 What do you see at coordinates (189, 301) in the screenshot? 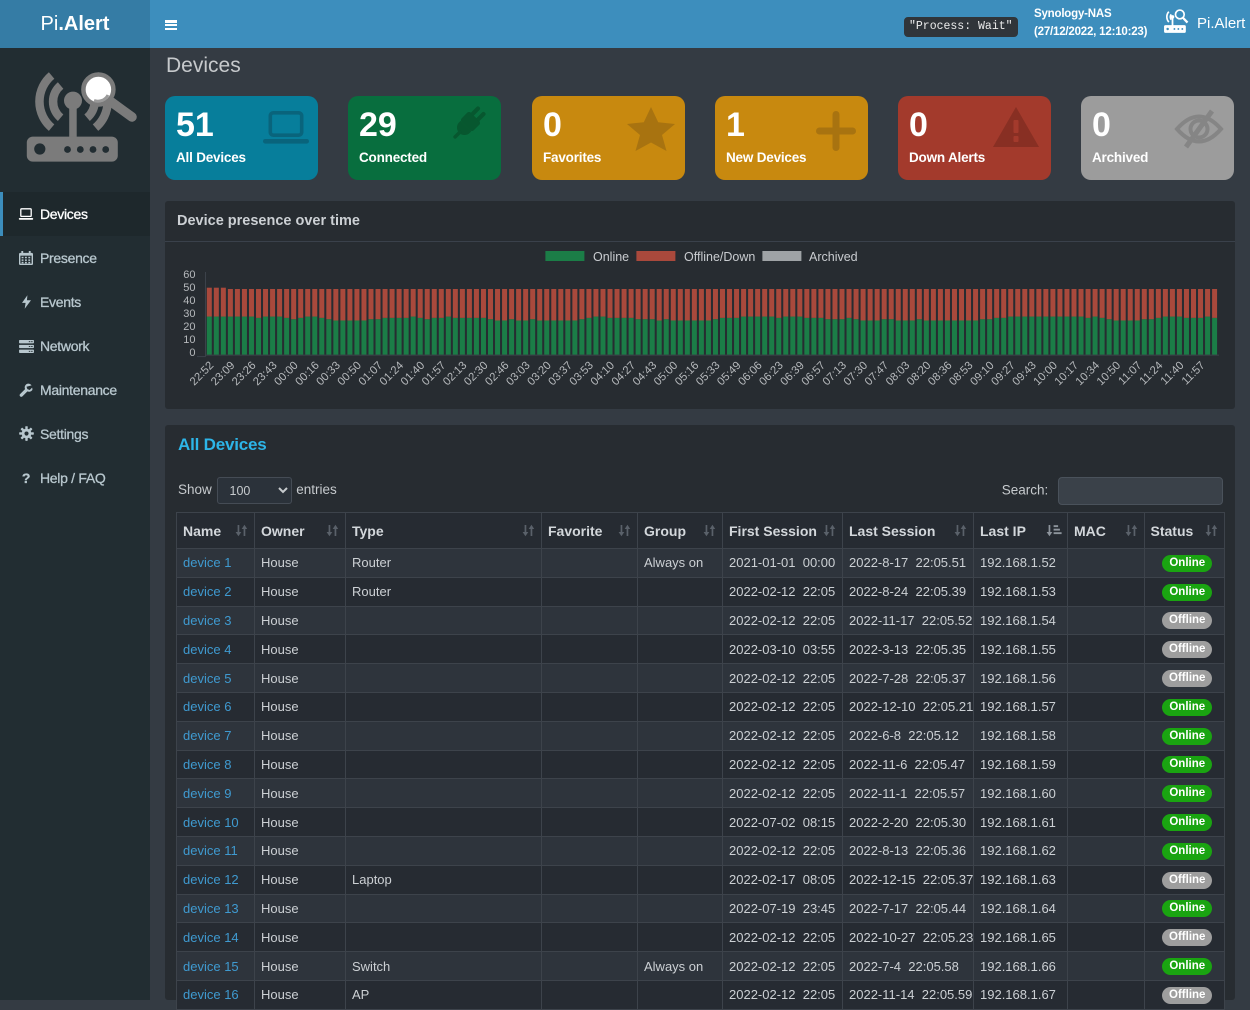
I see `svg-text: 40` at bounding box center [189, 301].